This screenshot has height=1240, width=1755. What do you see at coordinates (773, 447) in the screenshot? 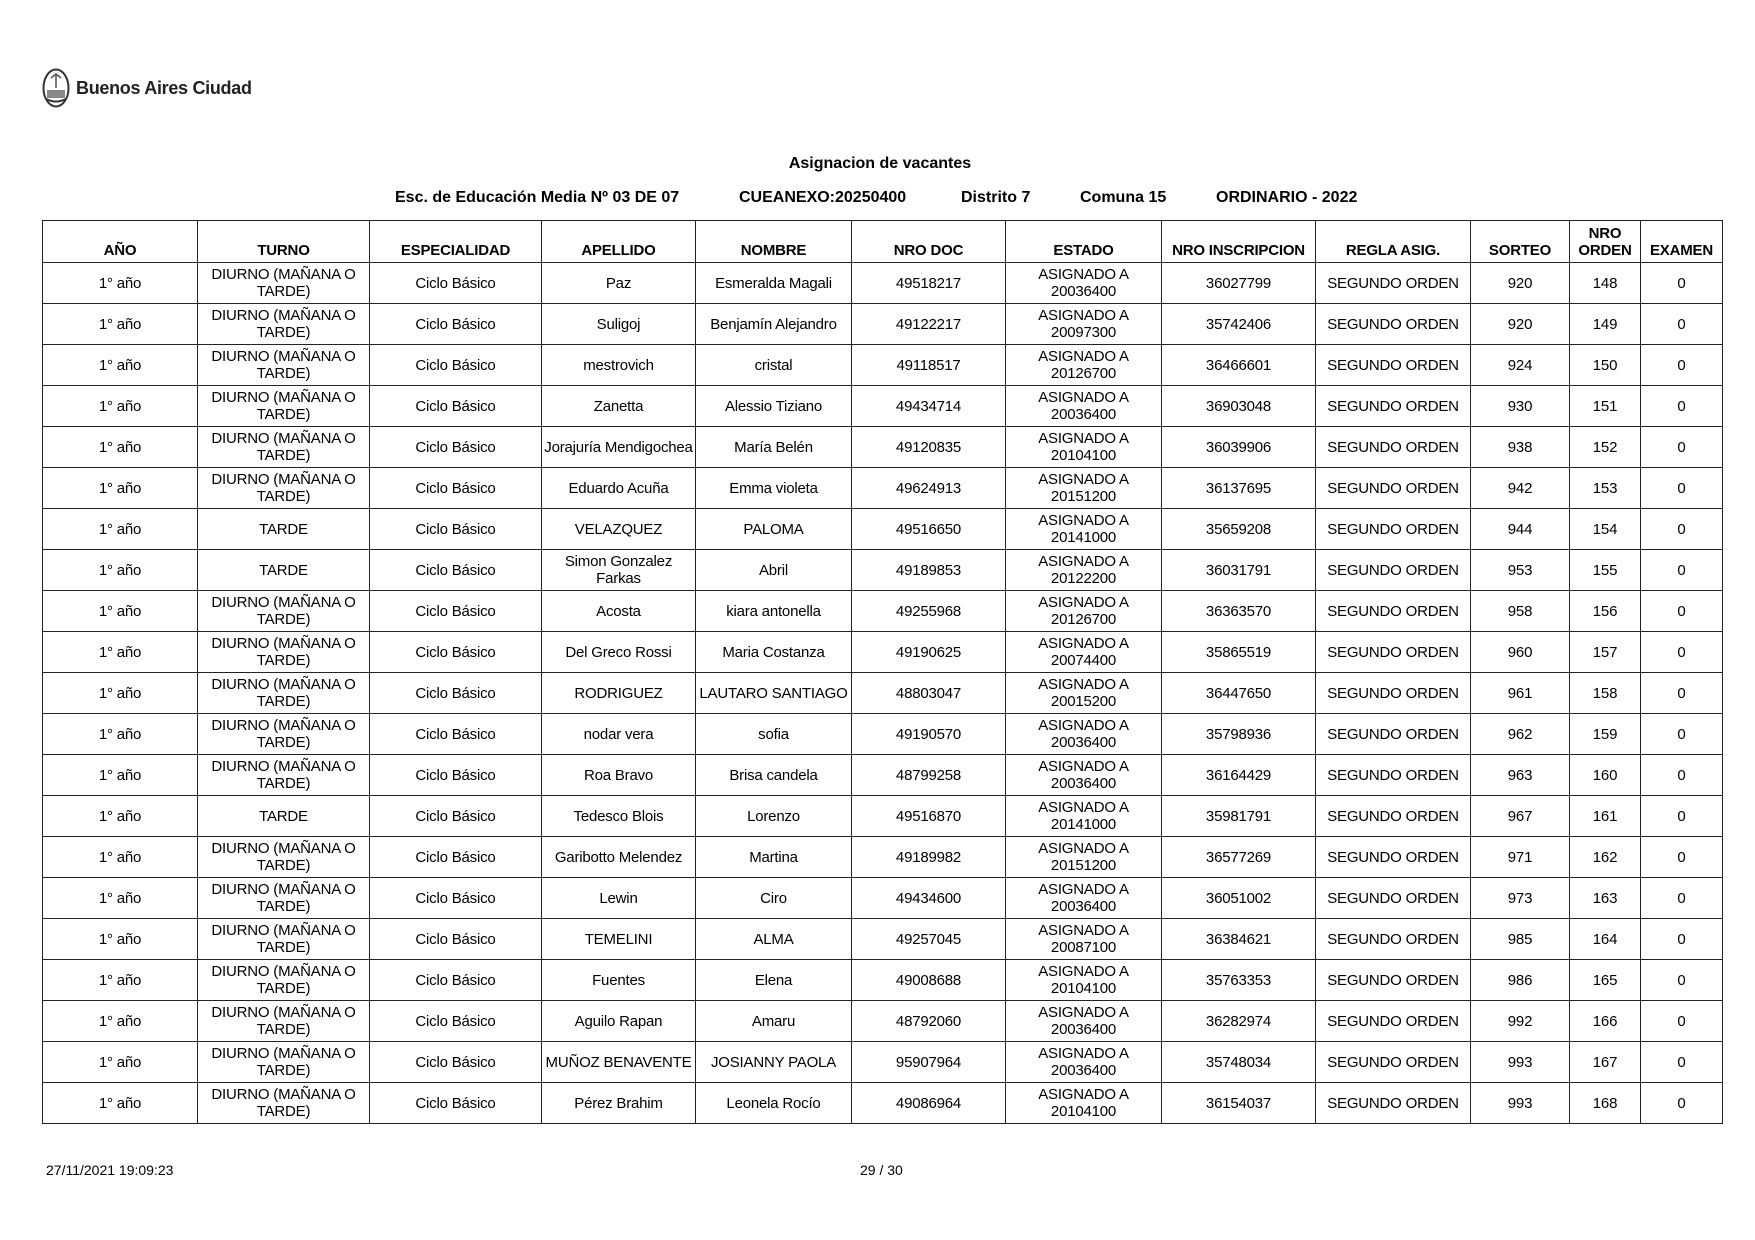
I see `table-cell: María Belén` at bounding box center [773, 447].